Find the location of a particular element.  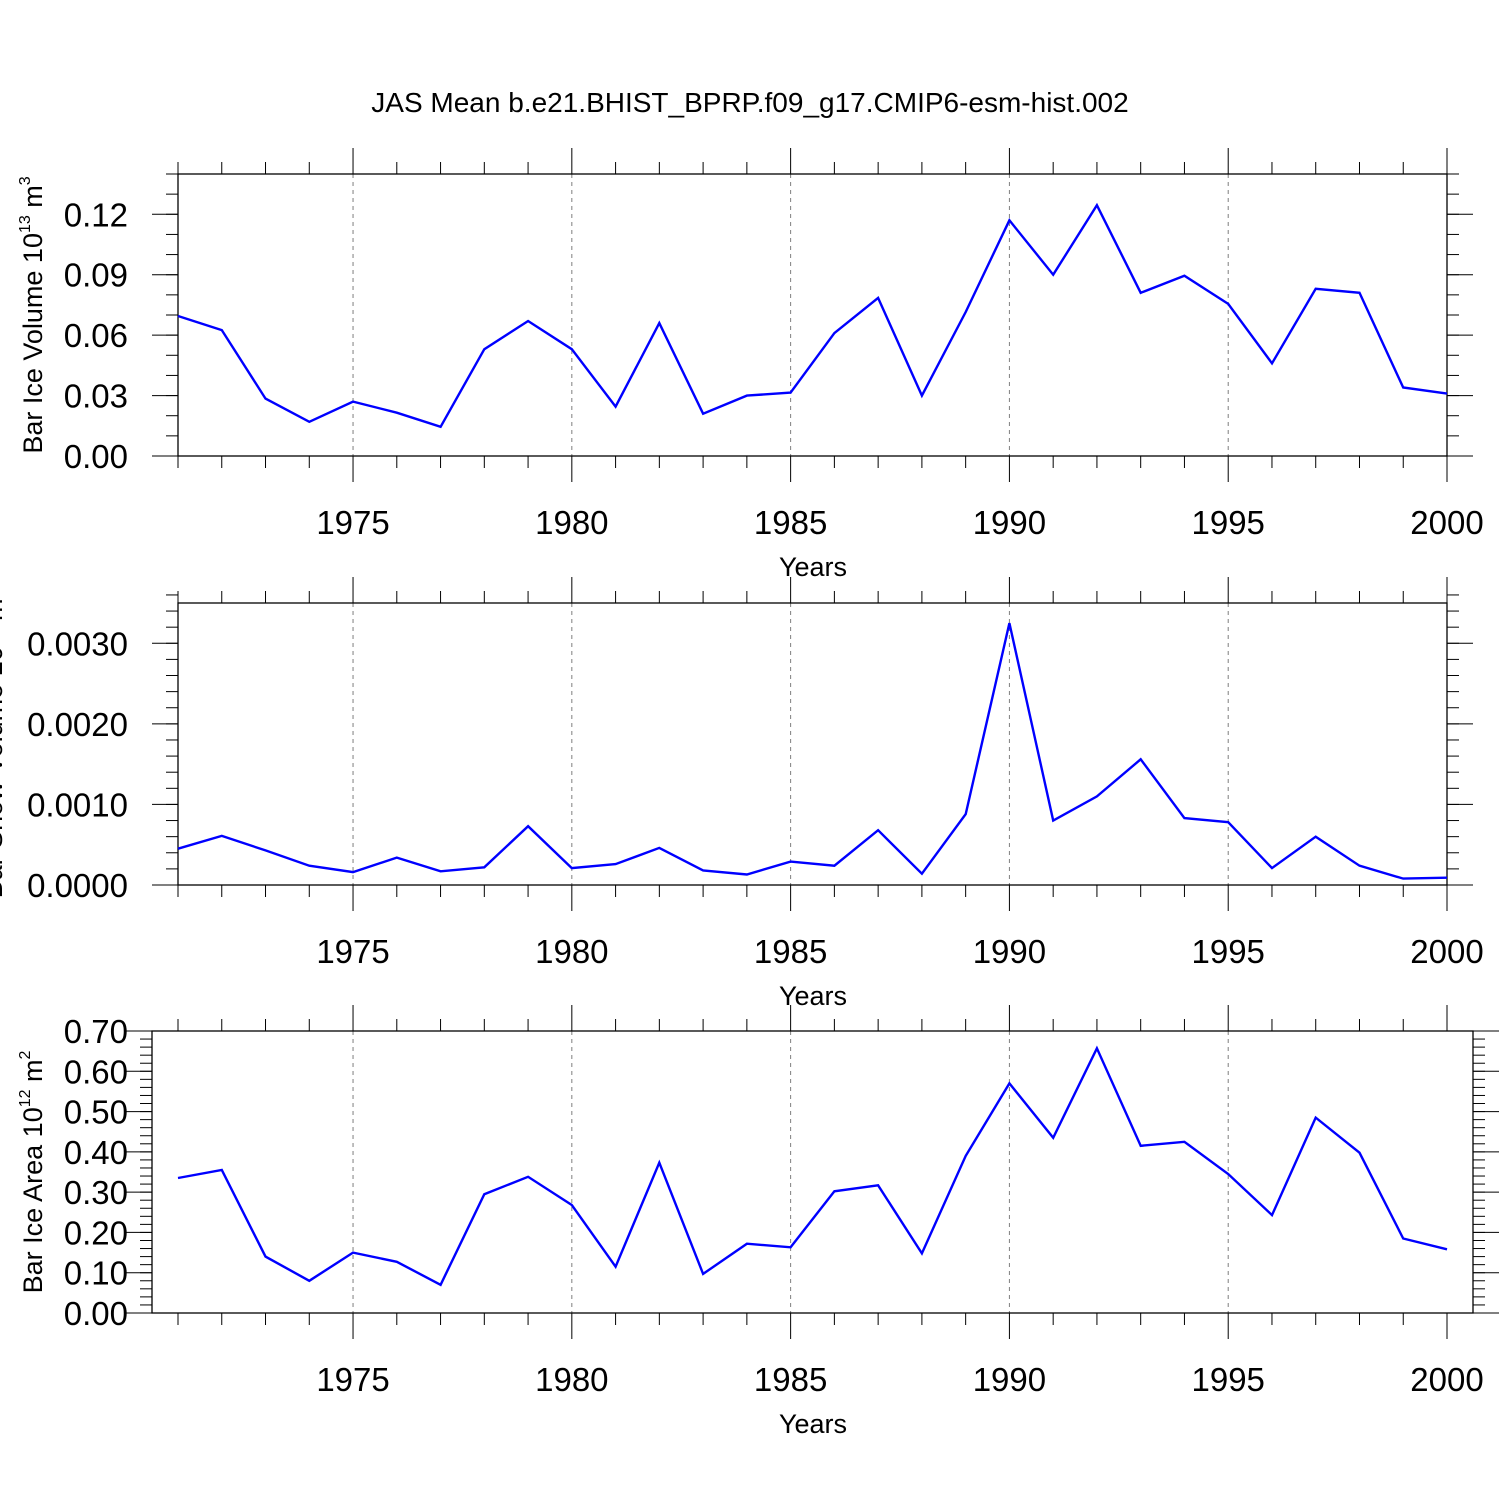

y-axis-label: Bar Ice Area 1012 m2 is located at coordinates (32, 1171).